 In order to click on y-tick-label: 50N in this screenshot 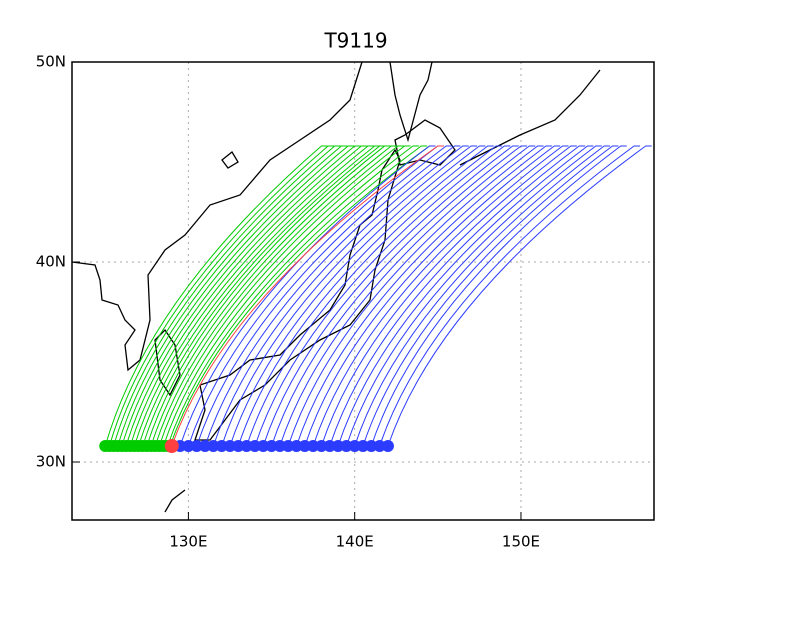, I will do `click(51, 62)`.